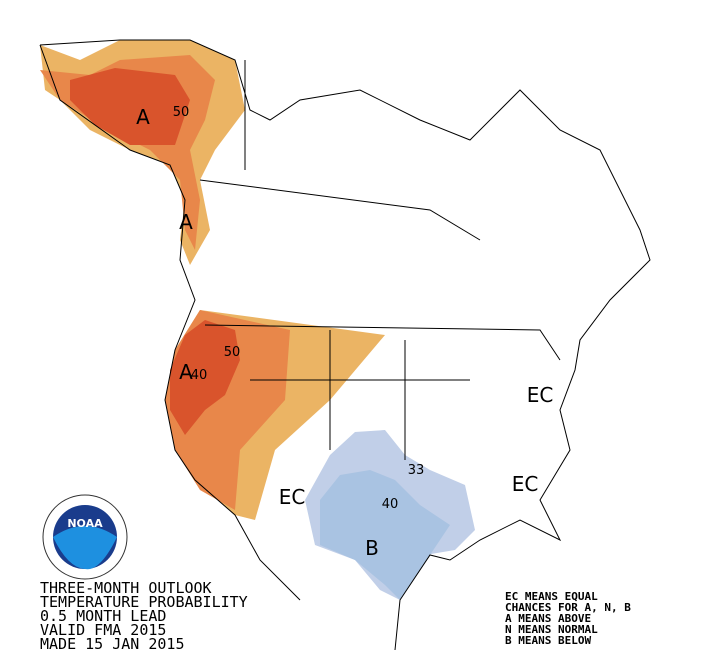 This screenshot has height=668, width=719. I want to click on caption-line: MADE 15 JAN 2015, so click(112, 644).